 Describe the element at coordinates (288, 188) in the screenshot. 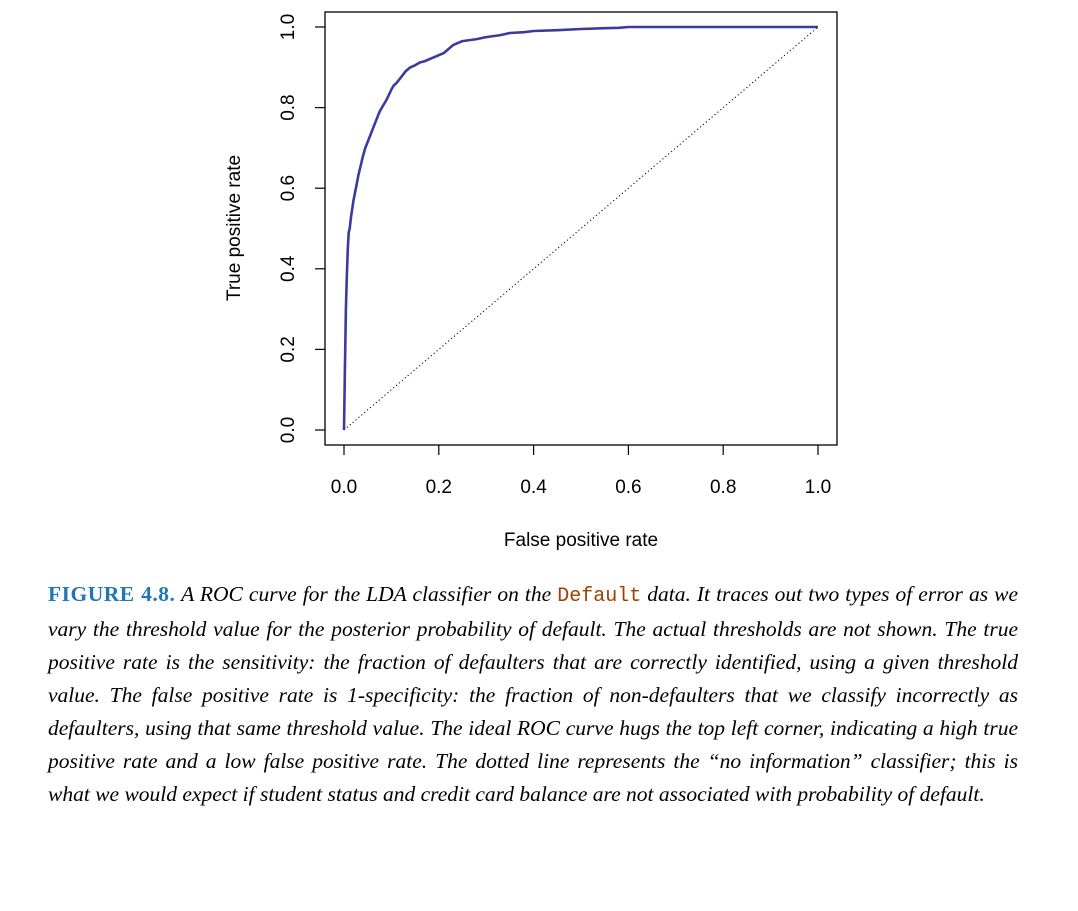

I see `y-tick-label: 0.6` at that location.